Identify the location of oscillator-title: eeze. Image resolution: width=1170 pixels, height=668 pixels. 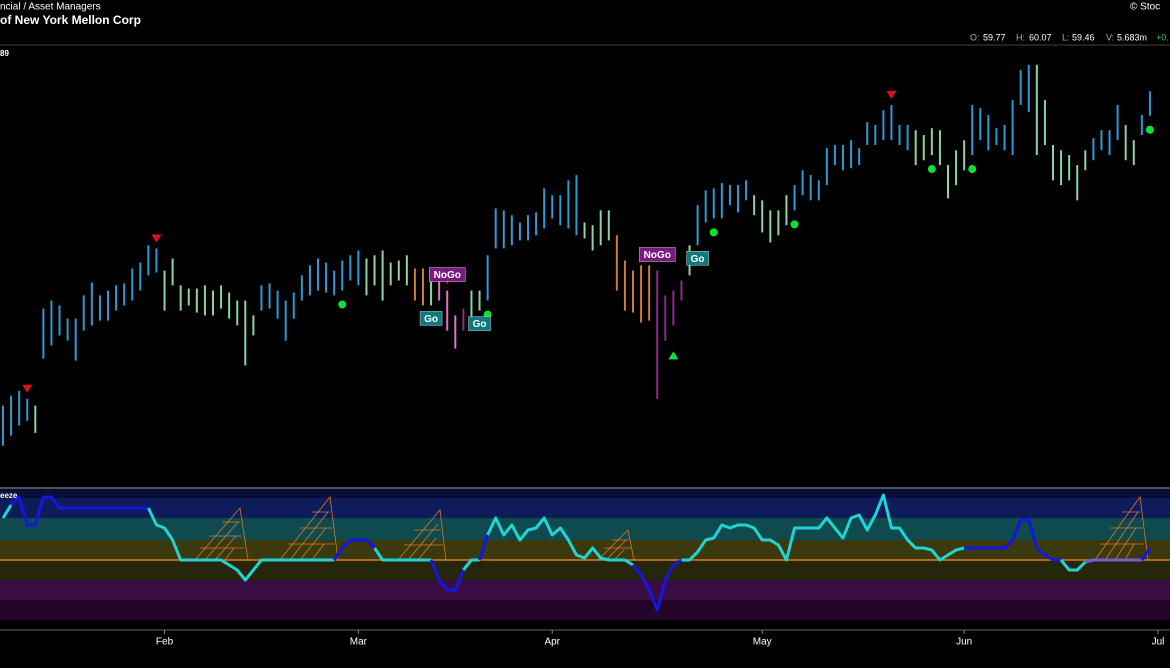
(9, 495).